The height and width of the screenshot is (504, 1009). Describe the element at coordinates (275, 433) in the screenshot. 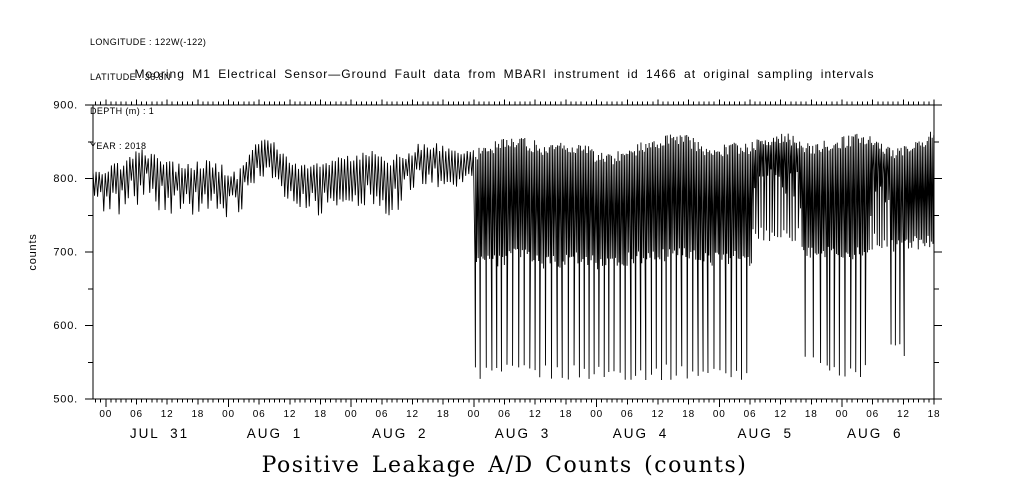

I see `day-label: AUG 1` at that location.